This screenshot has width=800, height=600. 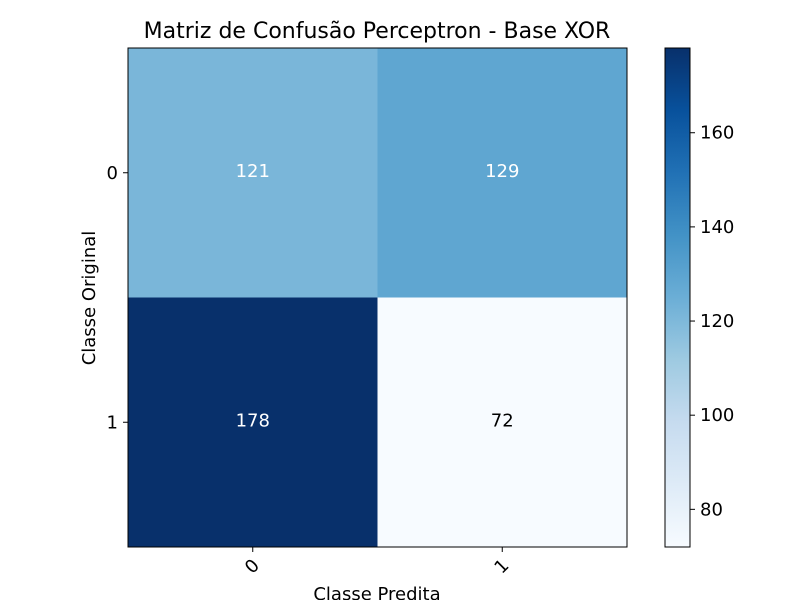 I want to click on y-axis-ticks: 01, so click(x=117, y=298).